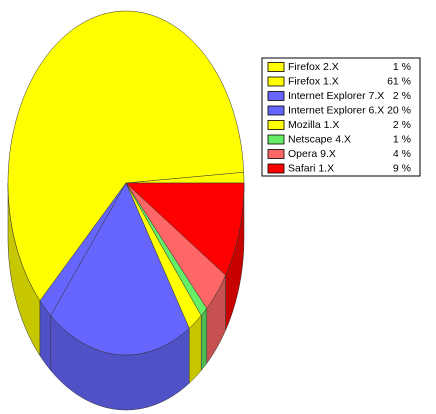 The image size is (436, 414). What do you see at coordinates (402, 154) in the screenshot?
I see `legend-value: 4 %` at bounding box center [402, 154].